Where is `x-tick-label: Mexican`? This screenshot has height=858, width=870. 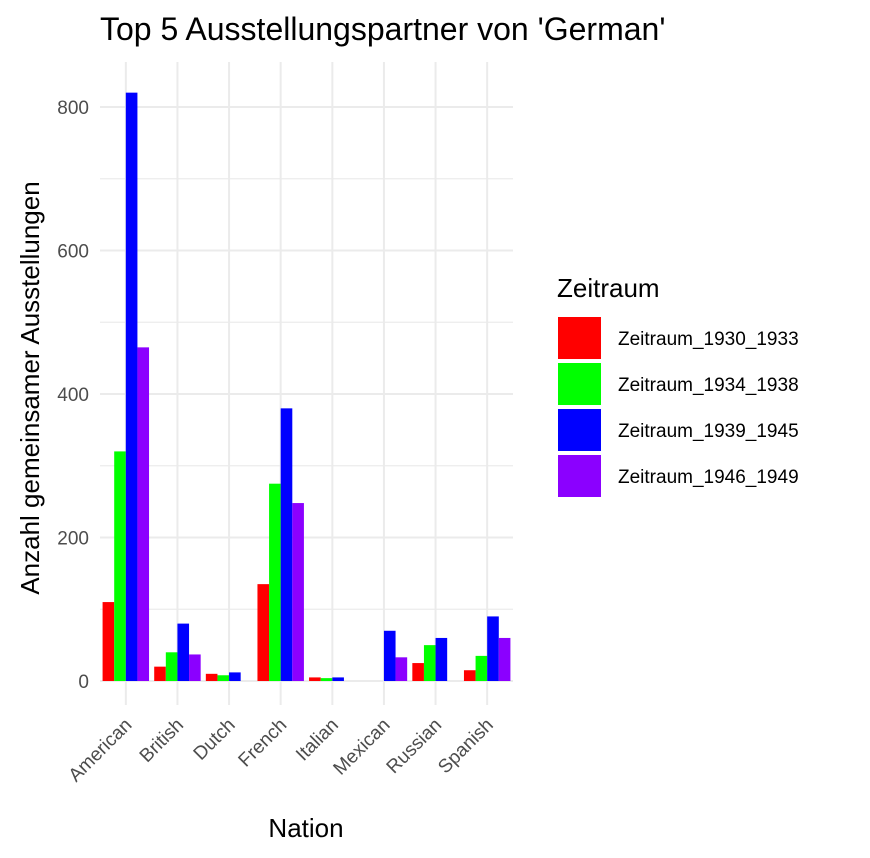 x-tick-label: Mexican is located at coordinates (362, 747).